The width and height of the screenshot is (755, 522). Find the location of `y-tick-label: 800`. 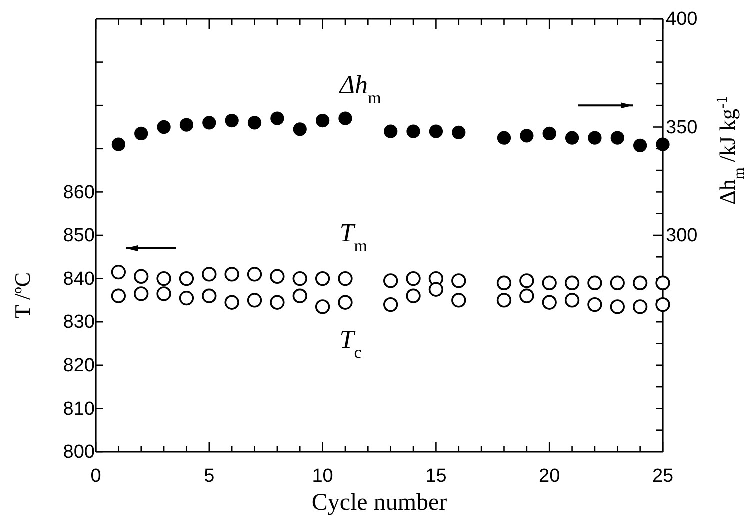

y-tick-label: 800 is located at coordinates (79, 453).